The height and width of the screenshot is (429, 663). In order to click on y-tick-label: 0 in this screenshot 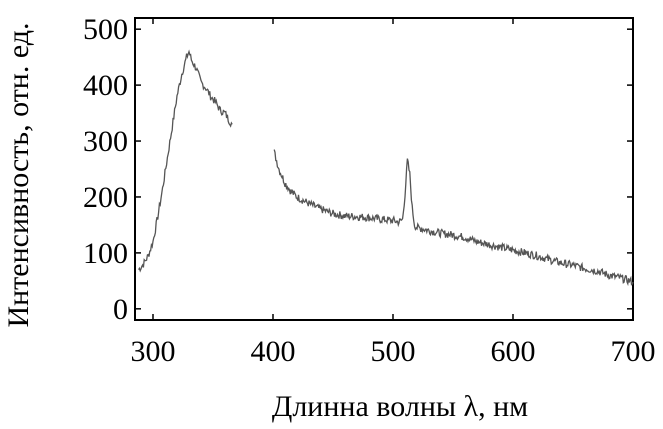, I will do `click(120, 309)`.